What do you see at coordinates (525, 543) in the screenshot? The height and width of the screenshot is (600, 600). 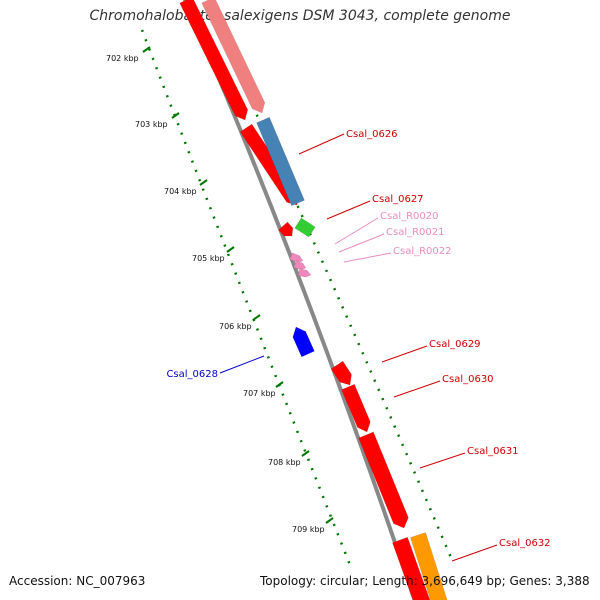 I see `gene-label: Csal_0632` at bounding box center [525, 543].